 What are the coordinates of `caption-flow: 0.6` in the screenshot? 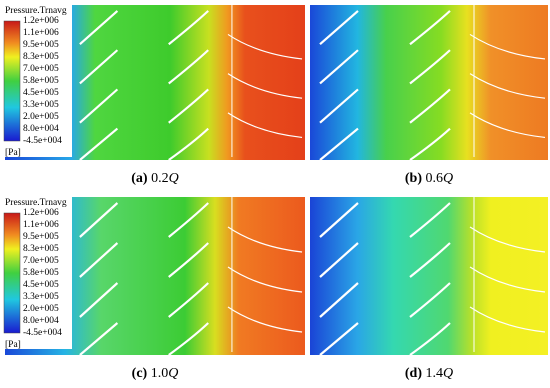 It's located at (432, 178).